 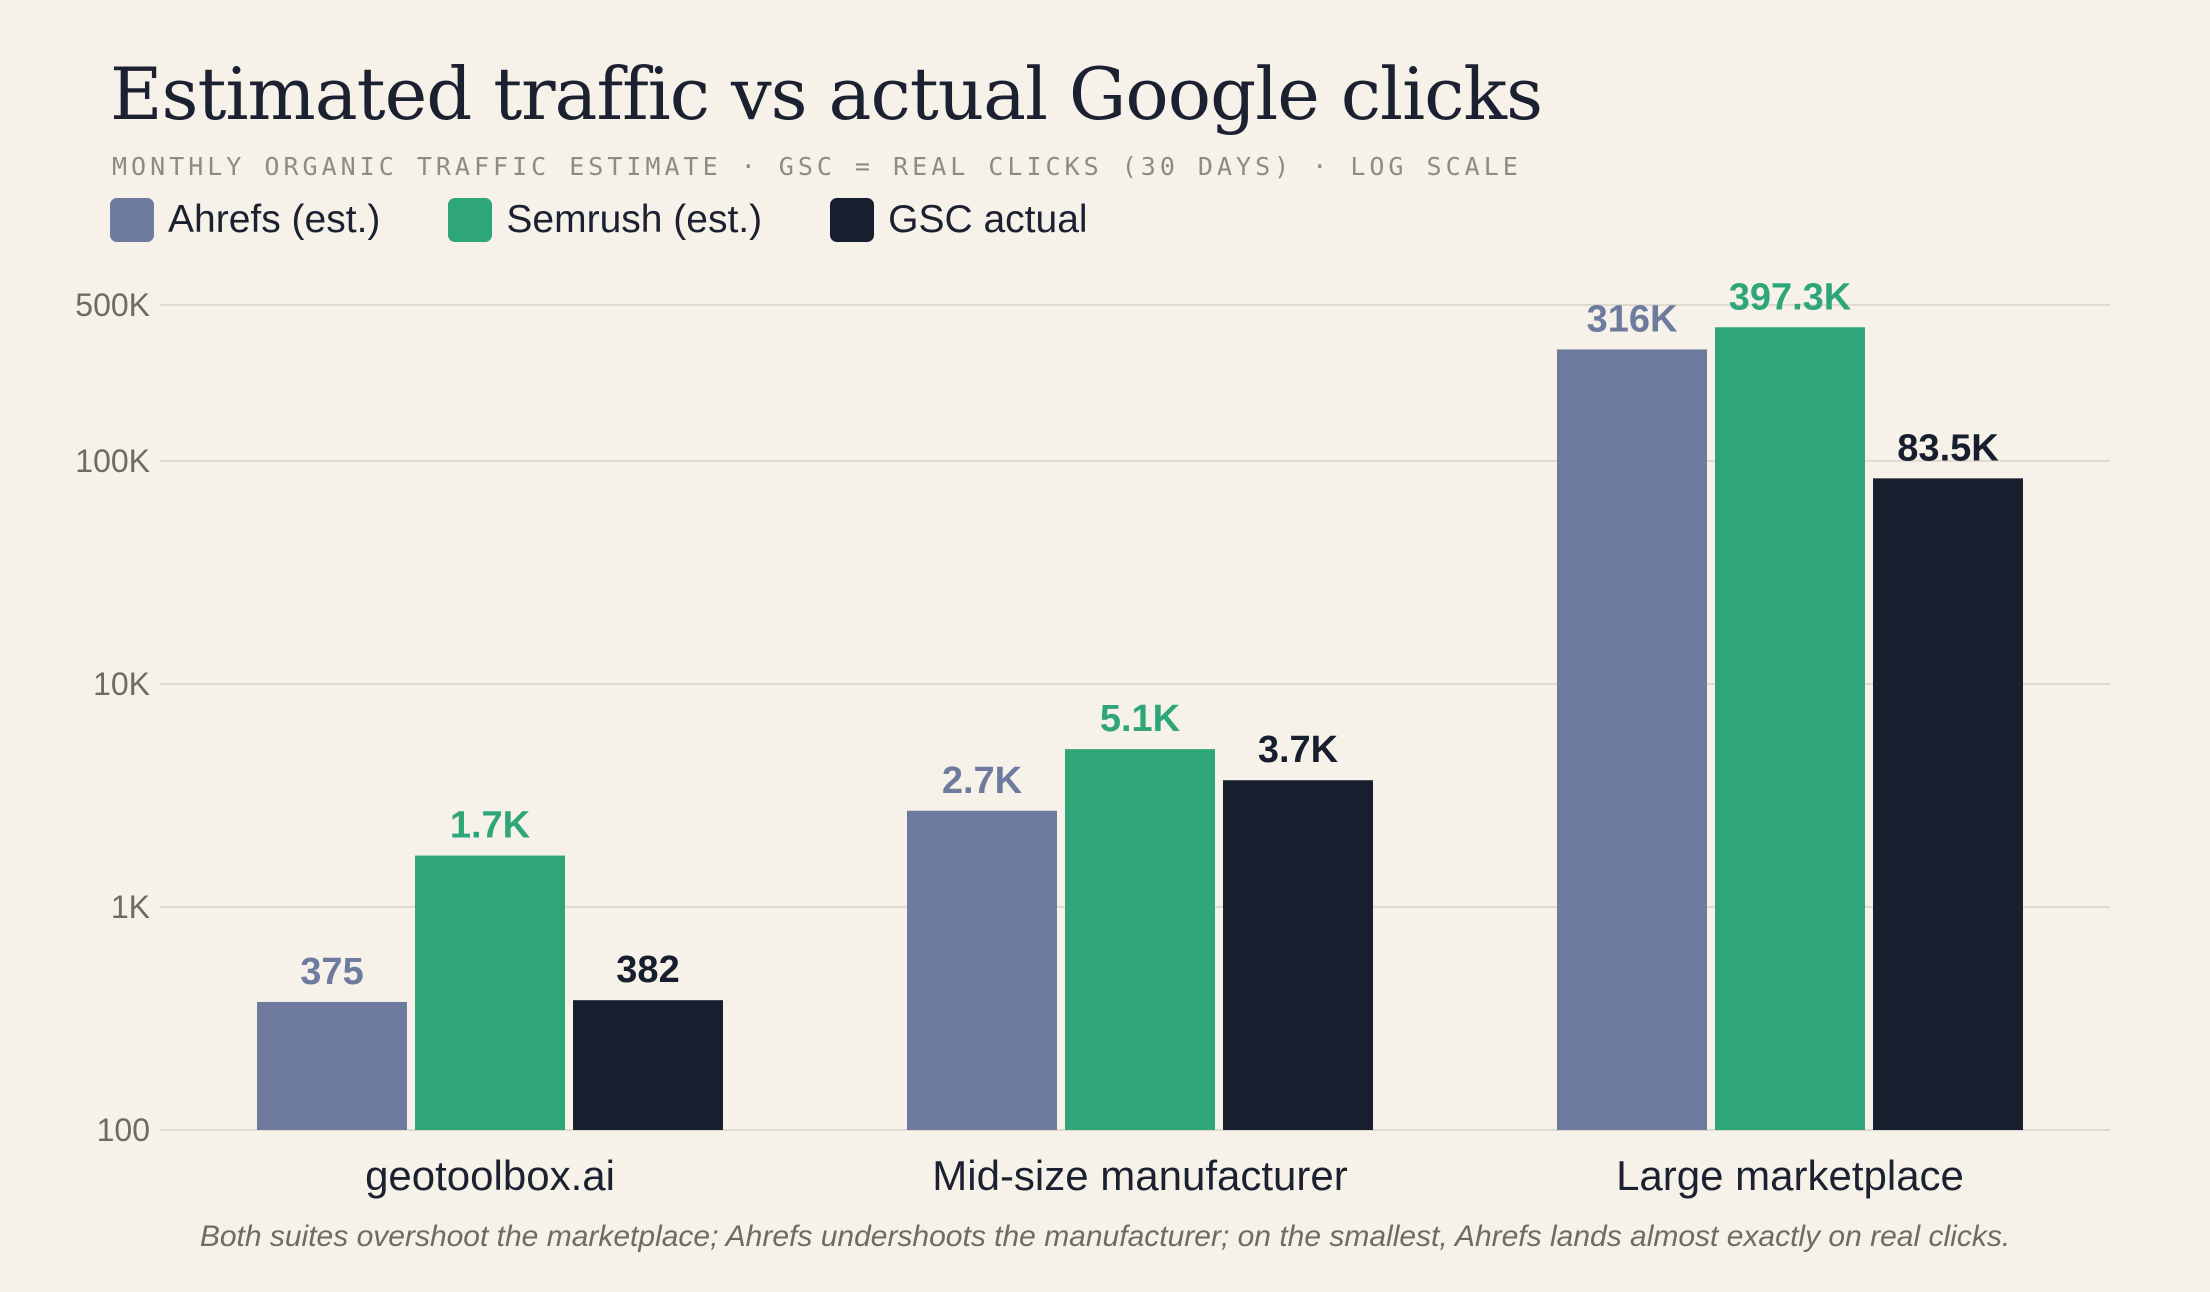 What do you see at coordinates (331, 972) in the screenshot?
I see `bar-value-label: 375` at bounding box center [331, 972].